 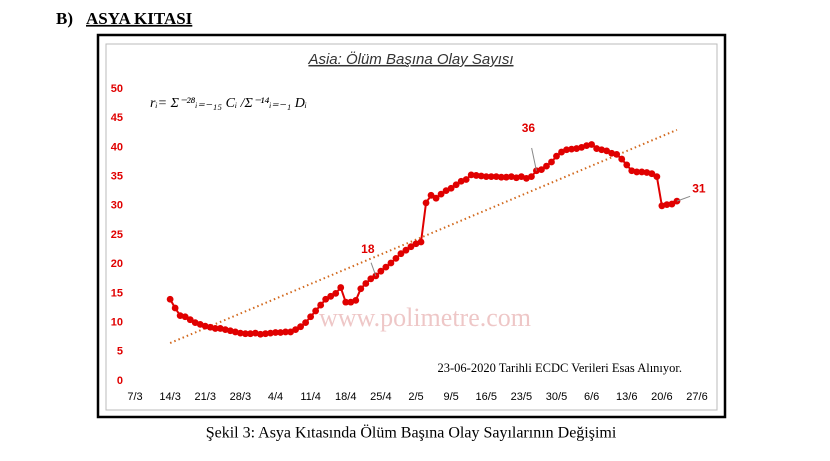 I want to click on annotation-label: 31, so click(x=699, y=188).